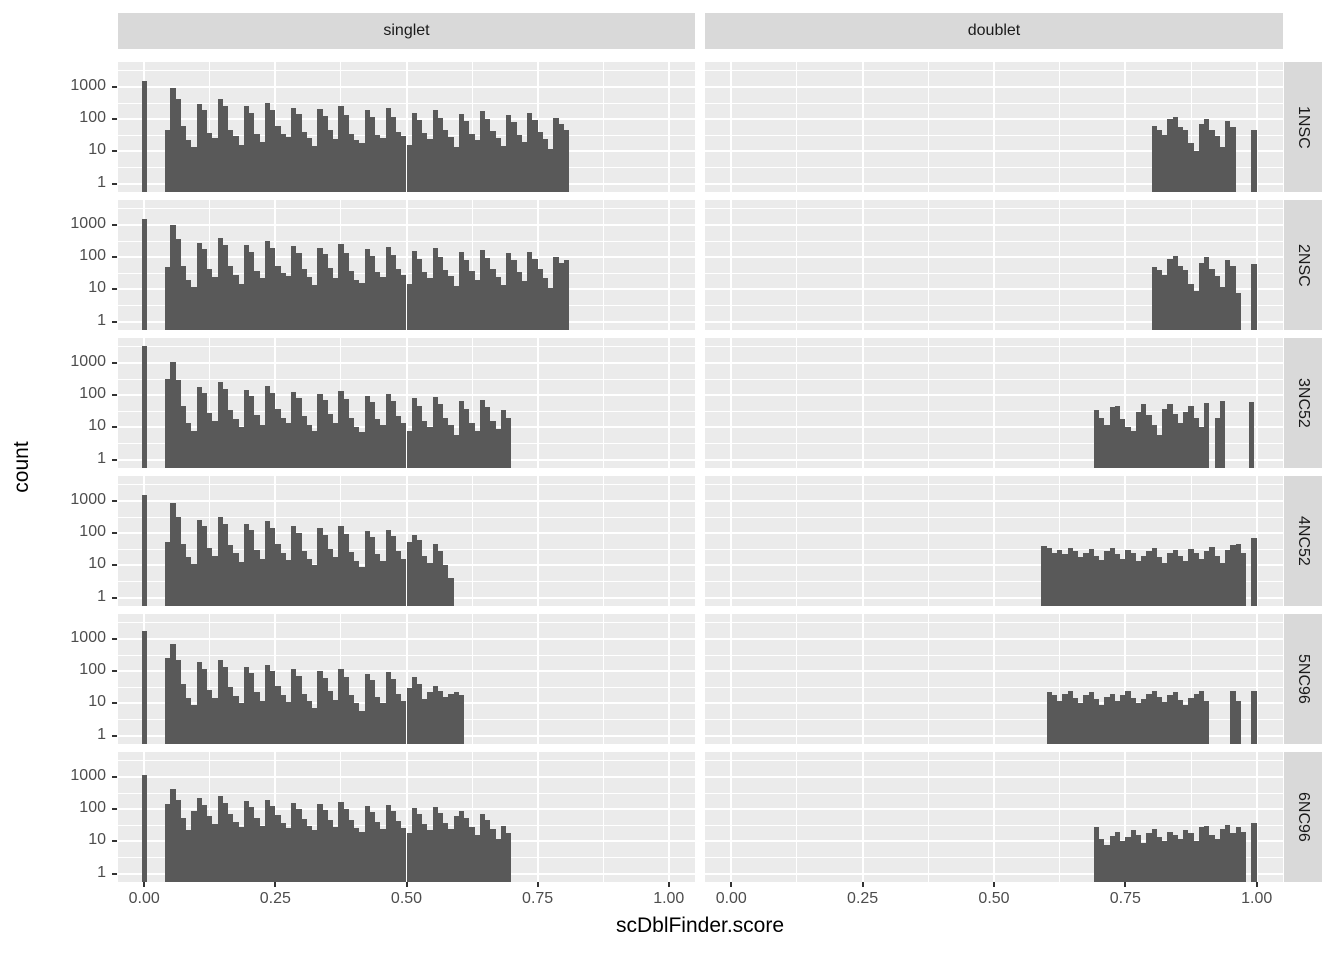  Describe the element at coordinates (97, 840) in the screenshot. I see `y-tick-label: 10` at that location.